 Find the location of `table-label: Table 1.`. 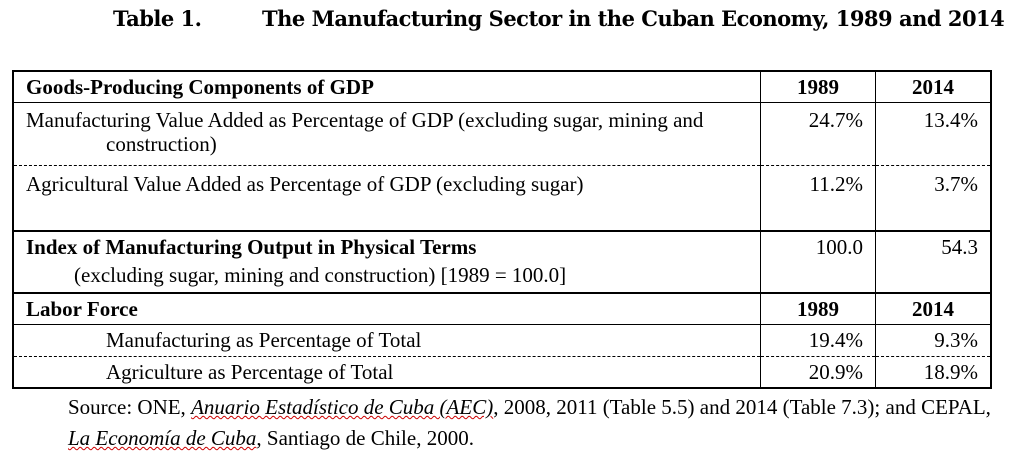

table-label: Table 1. is located at coordinates (157, 18).